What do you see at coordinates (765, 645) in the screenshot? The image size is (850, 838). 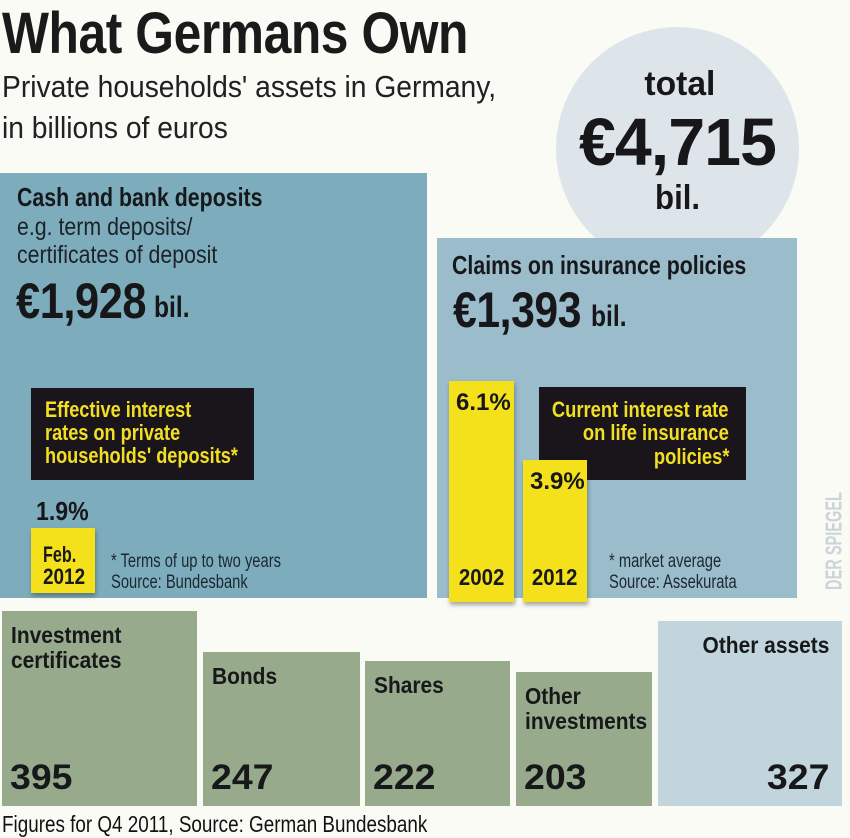 I see `bottom-row-4-label-line1-text: Other assets` at bounding box center [765, 645].